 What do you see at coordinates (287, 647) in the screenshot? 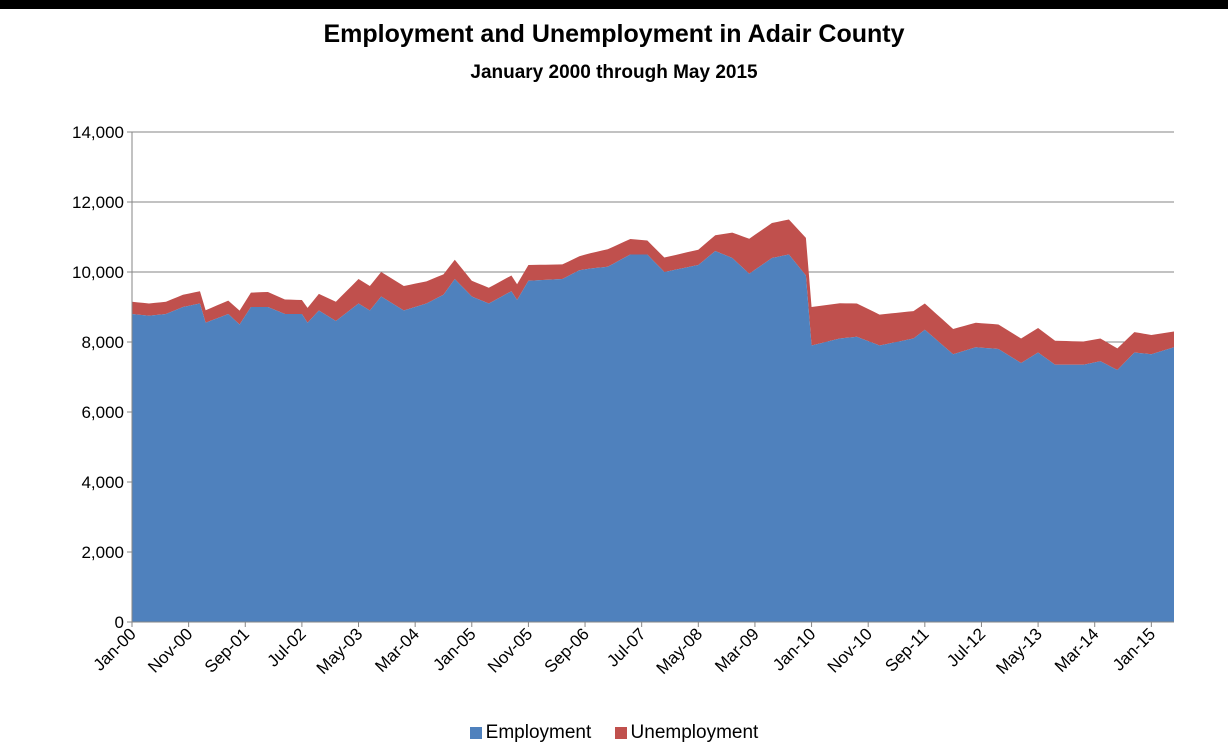
I see `x-tick-label-3: Jul-02` at bounding box center [287, 647].